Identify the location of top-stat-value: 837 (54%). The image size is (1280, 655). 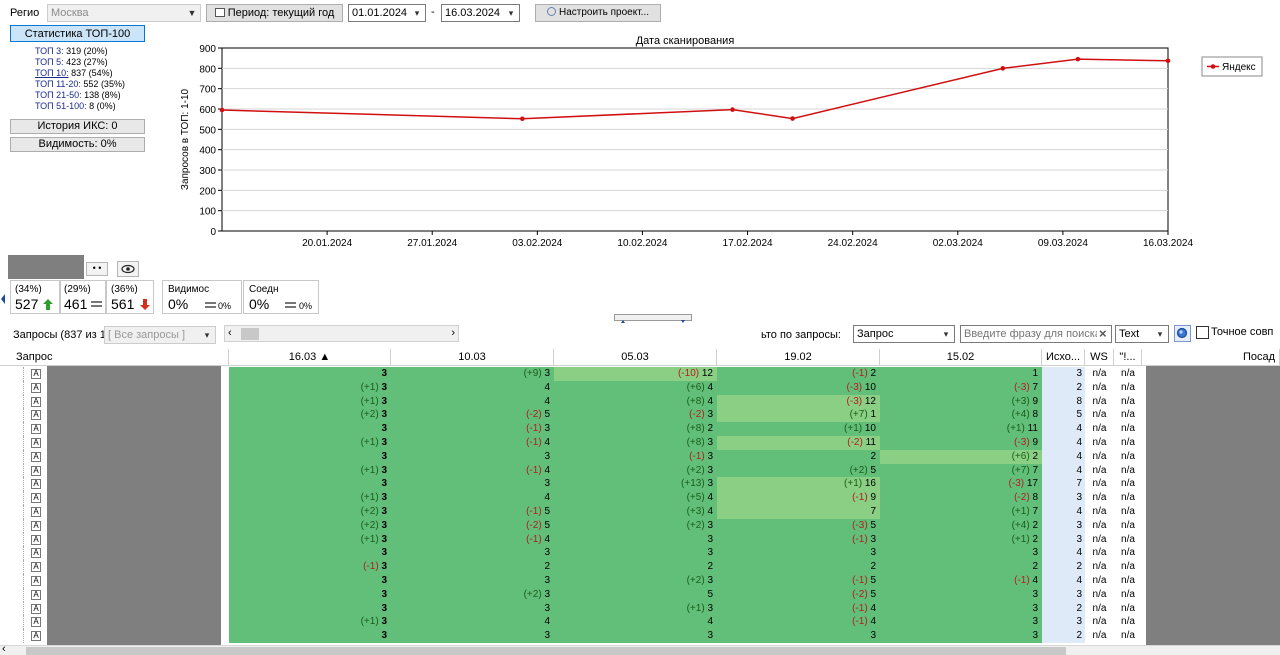
(90, 73).